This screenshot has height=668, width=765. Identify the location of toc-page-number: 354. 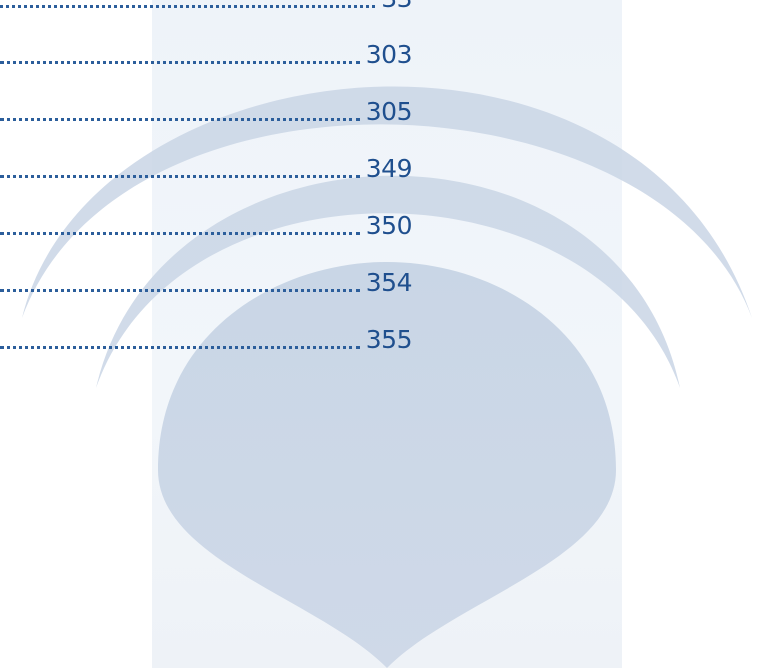
(389, 282).